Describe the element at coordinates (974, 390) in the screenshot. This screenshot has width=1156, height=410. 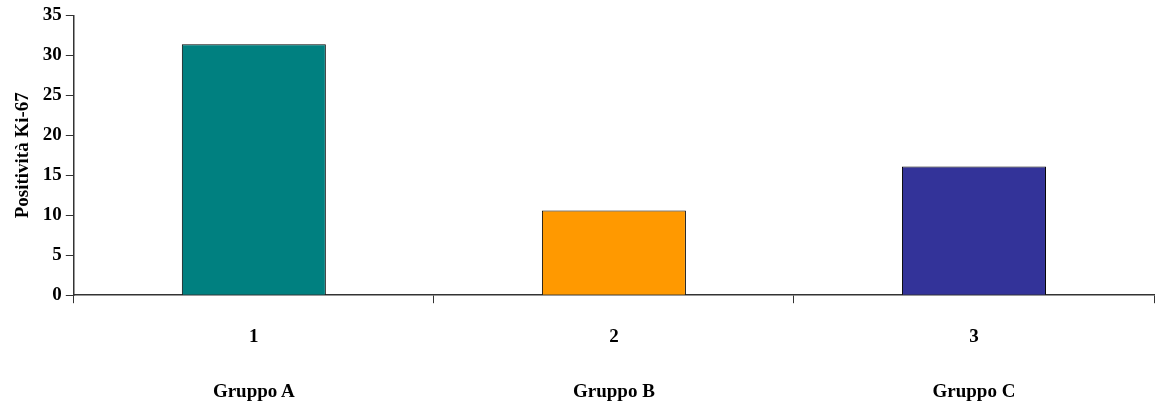
I see `text: Gruppo C` at that location.